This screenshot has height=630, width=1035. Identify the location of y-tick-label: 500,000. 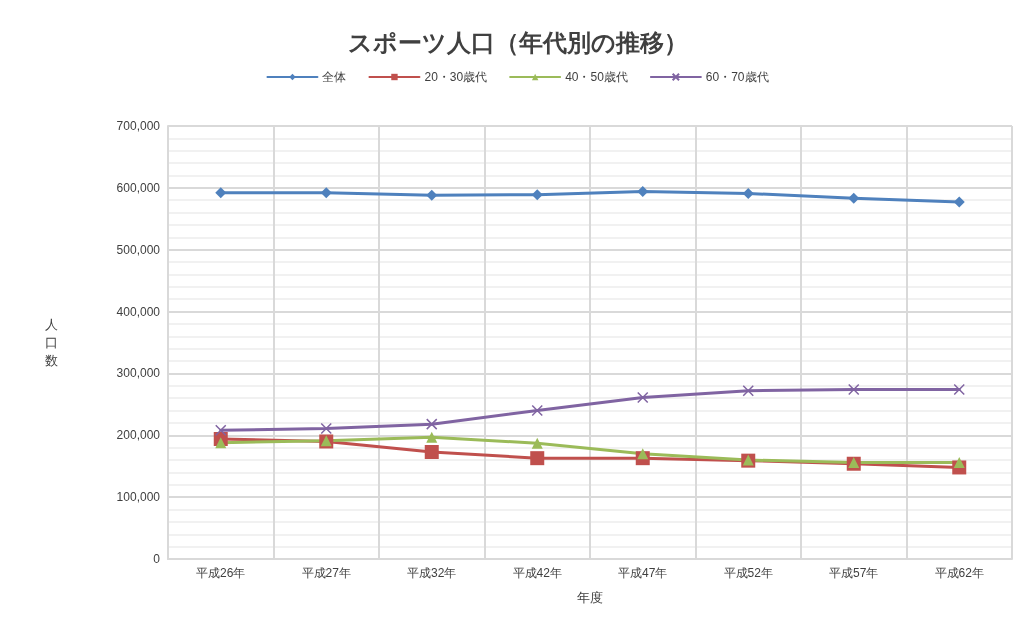
(138, 249).